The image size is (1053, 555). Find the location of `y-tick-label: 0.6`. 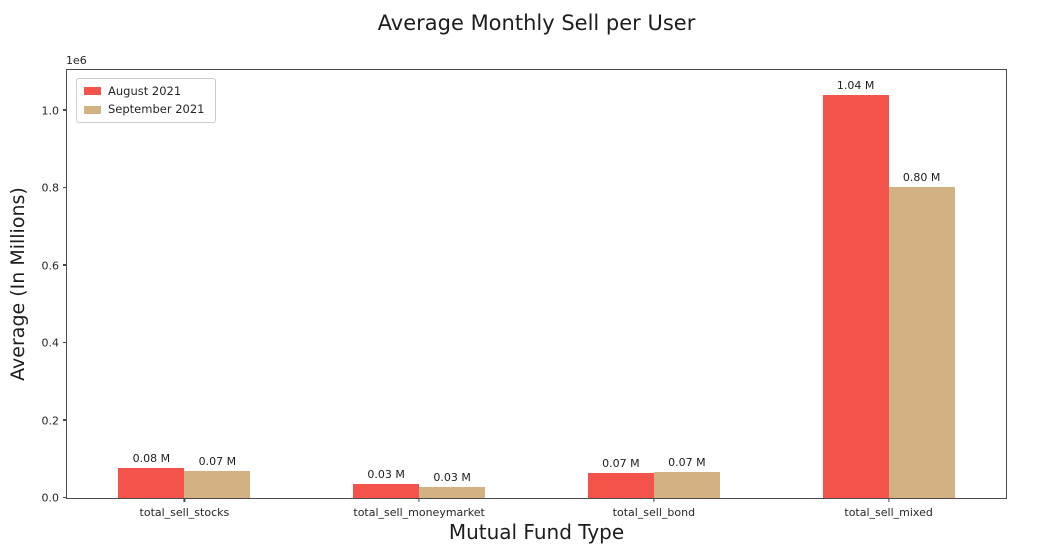

y-tick-label: 0.6 is located at coordinates (50, 266).